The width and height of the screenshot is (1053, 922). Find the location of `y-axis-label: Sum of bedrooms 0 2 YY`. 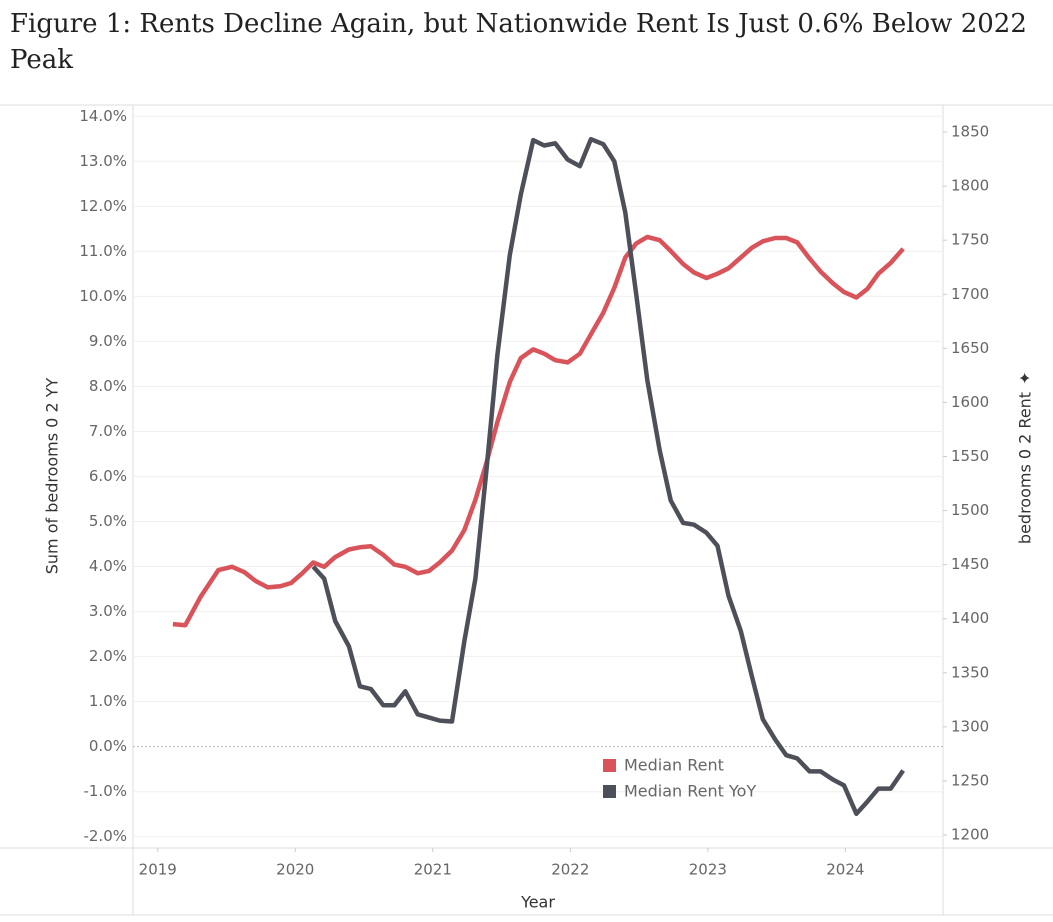

y-axis-label: Sum of bedrooms 0 2 YY is located at coordinates (52, 476).